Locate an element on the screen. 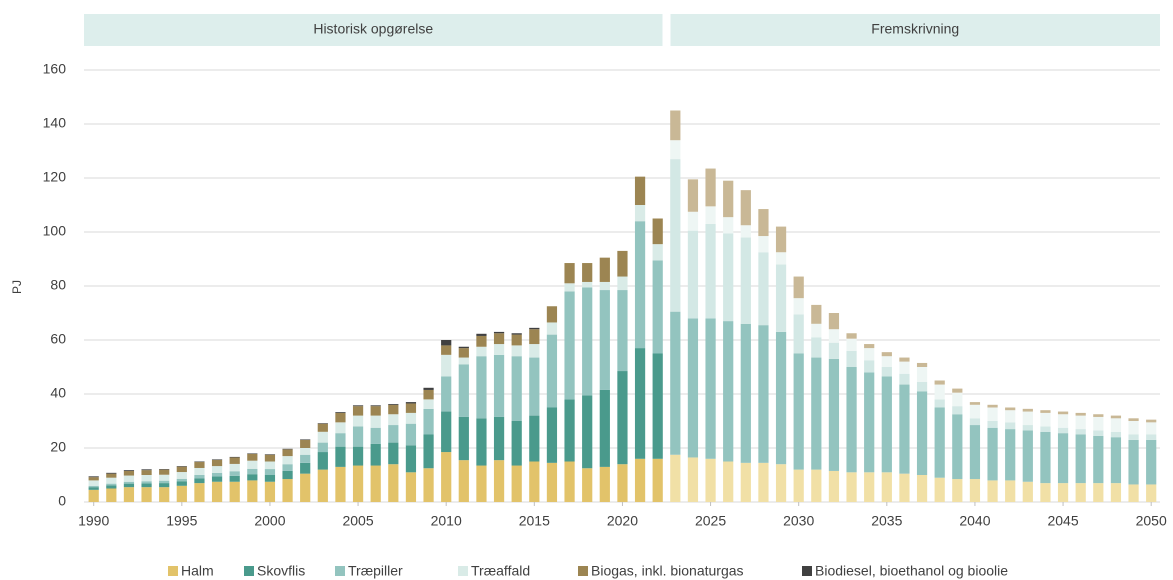 This screenshot has height=580, width=1173. x-tick-label: 2035 is located at coordinates (886, 521).